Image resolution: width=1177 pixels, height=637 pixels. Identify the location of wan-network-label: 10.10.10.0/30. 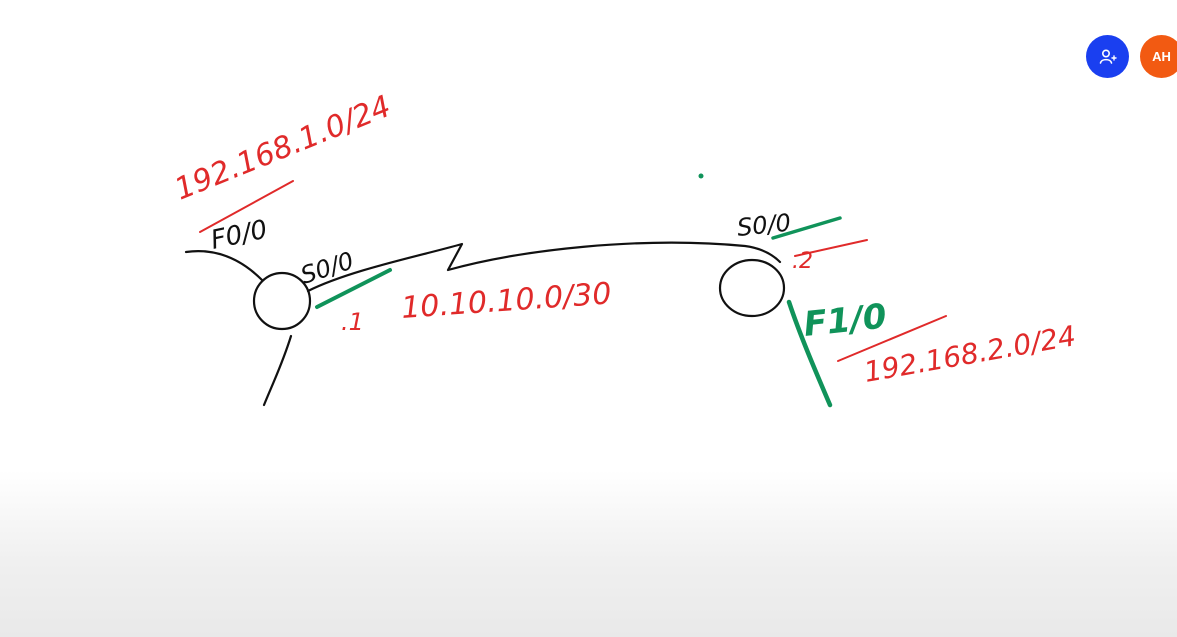
(506, 301).